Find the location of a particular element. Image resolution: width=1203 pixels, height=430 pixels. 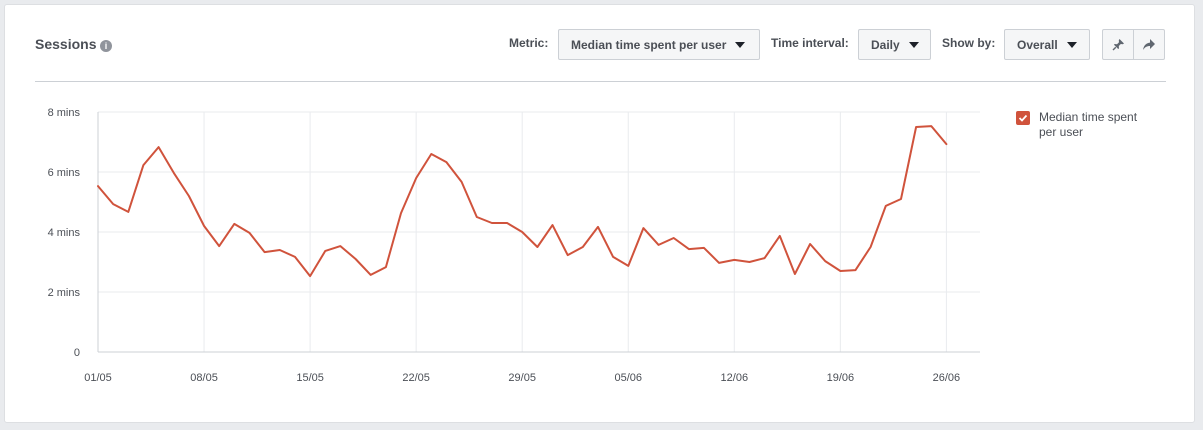

legend-checkbox is located at coordinates (1023, 118).